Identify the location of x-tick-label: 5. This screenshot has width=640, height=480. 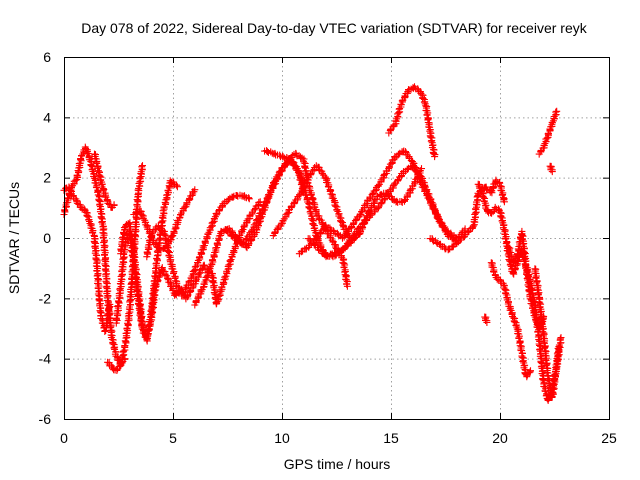
(173, 438).